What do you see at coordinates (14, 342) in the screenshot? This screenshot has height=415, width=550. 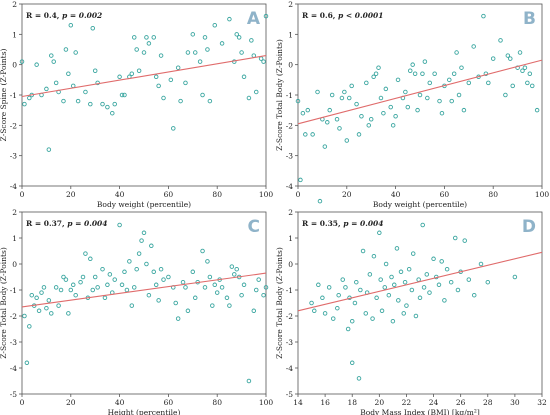 I see `y-tick-label: -3` at bounding box center [14, 342].